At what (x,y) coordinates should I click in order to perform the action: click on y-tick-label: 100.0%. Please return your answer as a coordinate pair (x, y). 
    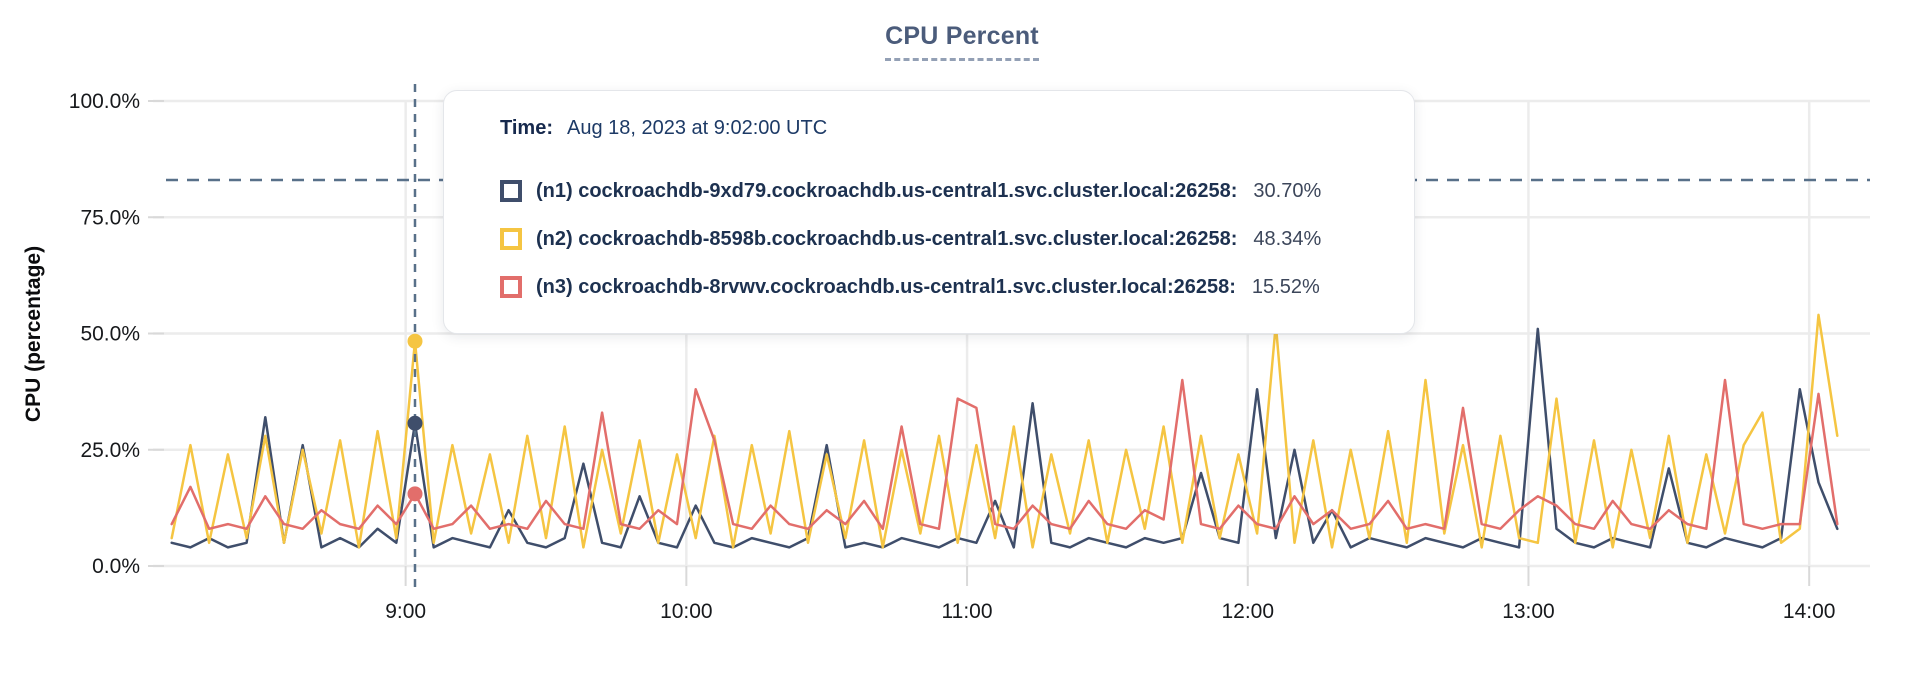
    Looking at the image, I should click on (104, 101).